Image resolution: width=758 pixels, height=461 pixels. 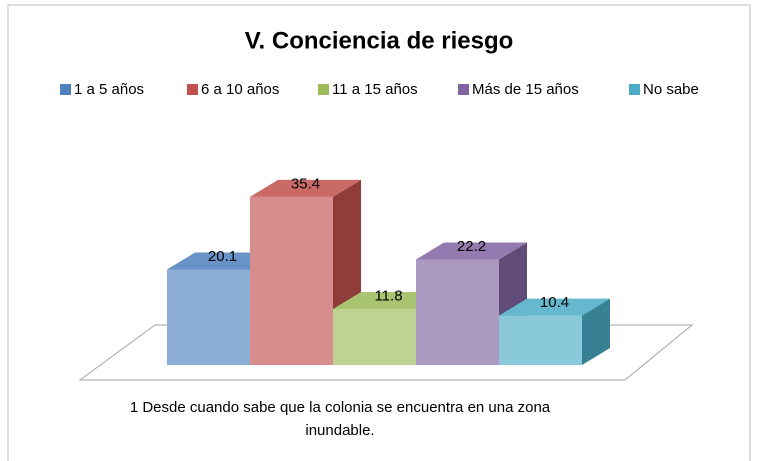 I want to click on legend-label: 1 a 5 años, so click(x=109, y=89).